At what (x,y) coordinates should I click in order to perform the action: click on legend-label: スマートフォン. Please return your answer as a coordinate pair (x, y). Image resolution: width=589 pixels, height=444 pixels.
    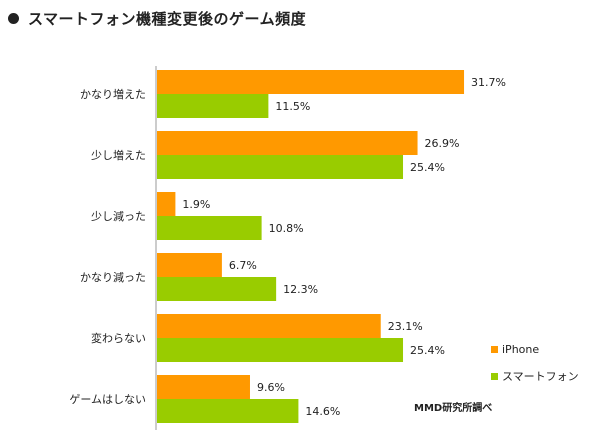
    Looking at the image, I should click on (540, 376).